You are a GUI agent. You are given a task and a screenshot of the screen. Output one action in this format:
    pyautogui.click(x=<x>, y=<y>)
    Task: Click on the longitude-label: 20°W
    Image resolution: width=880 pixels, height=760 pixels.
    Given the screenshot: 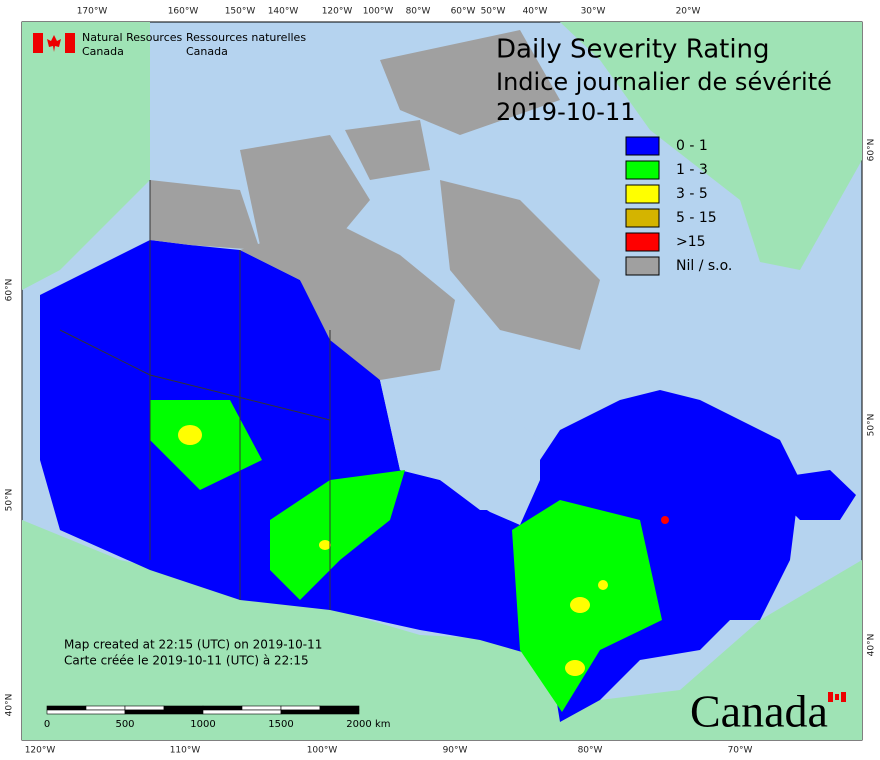 What is the action you would take?
    pyautogui.click(x=688, y=12)
    